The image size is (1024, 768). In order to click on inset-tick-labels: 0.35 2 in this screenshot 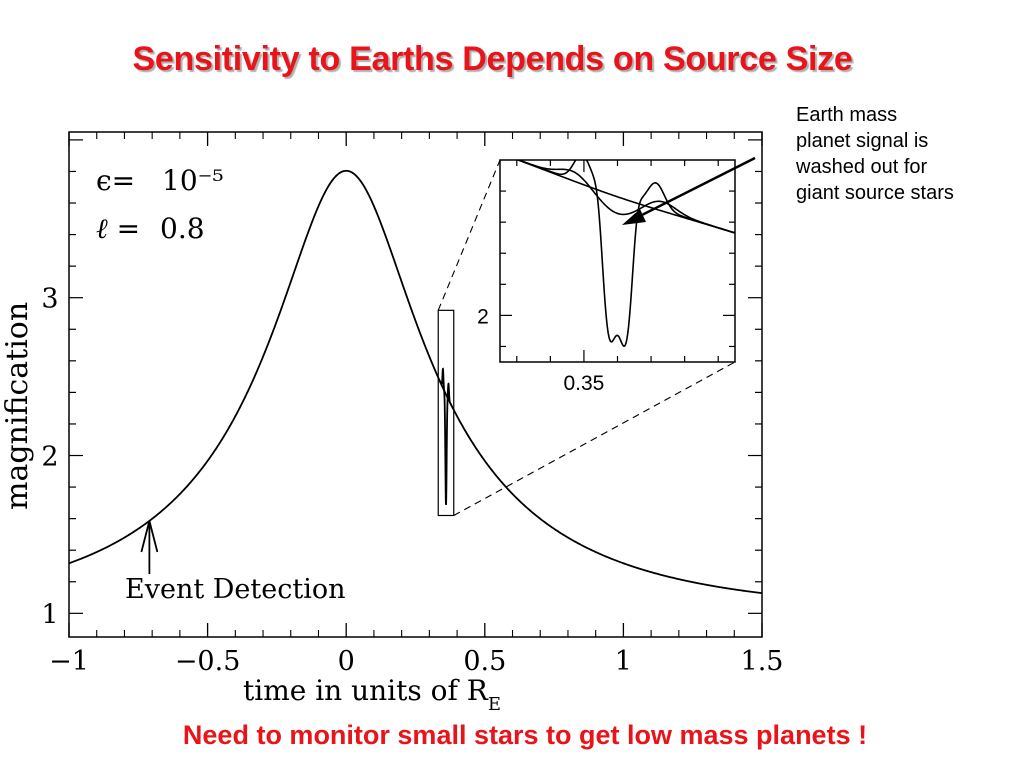, I will do `click(540, 350)`.